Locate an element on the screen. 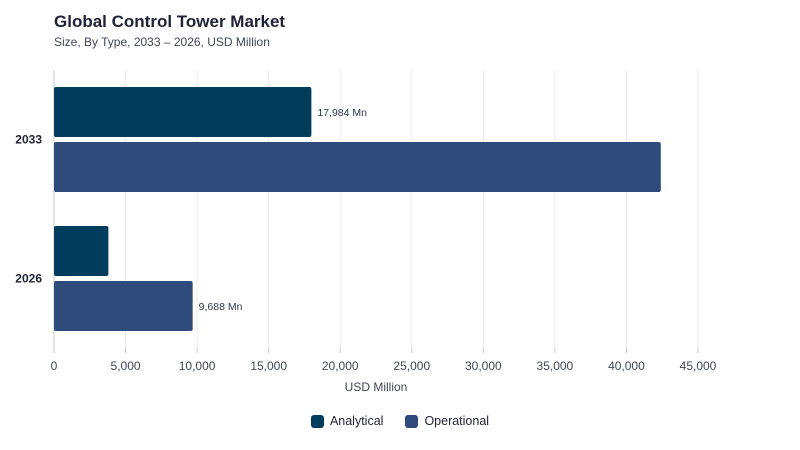  bar-analytical-2026 is located at coordinates (81, 251).